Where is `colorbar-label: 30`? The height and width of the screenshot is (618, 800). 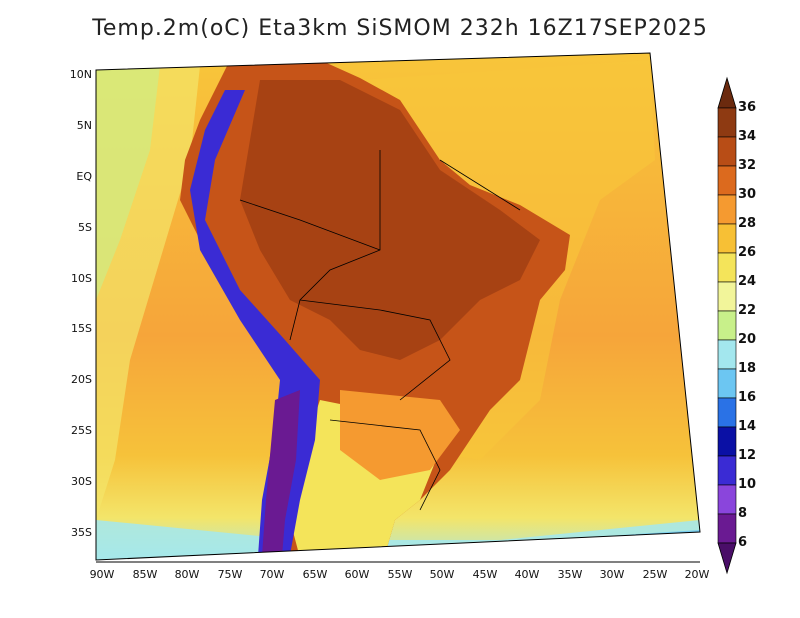 colorbar-label: 30 is located at coordinates (747, 194).